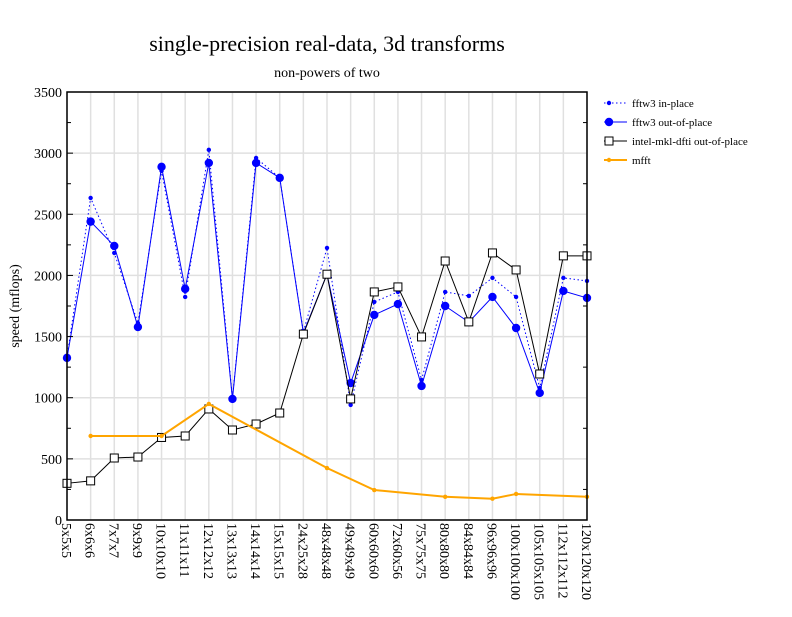  I want to click on x-tick-label: 72x60x56, so click(396, 551).